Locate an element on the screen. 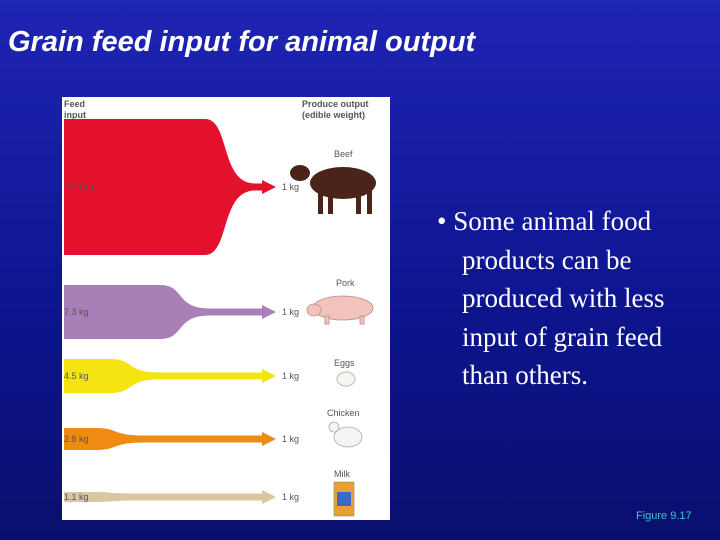 The image size is (720, 540). product-label: Chicken is located at coordinates (343, 413).